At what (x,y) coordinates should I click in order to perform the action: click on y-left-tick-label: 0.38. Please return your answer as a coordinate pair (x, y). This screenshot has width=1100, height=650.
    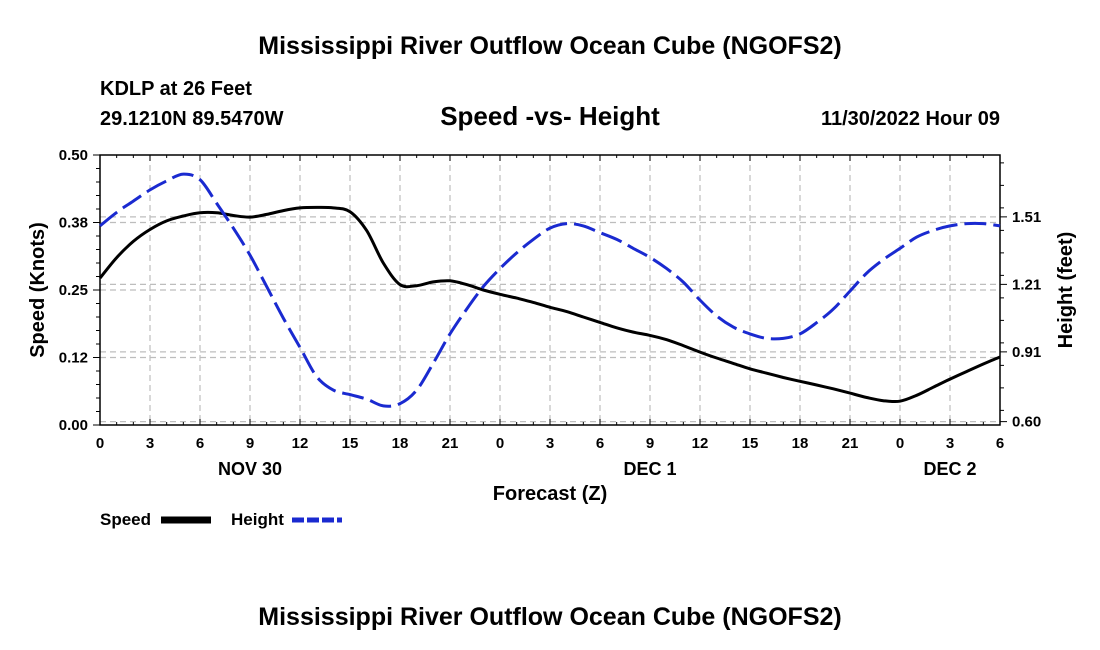
    Looking at the image, I should click on (73, 223).